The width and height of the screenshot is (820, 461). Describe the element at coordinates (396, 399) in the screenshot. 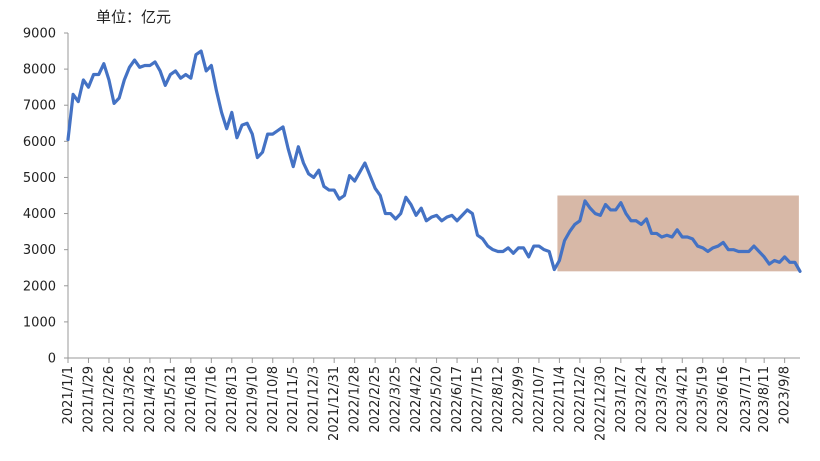

I see `x-tick-label: 2022/3/25` at that location.